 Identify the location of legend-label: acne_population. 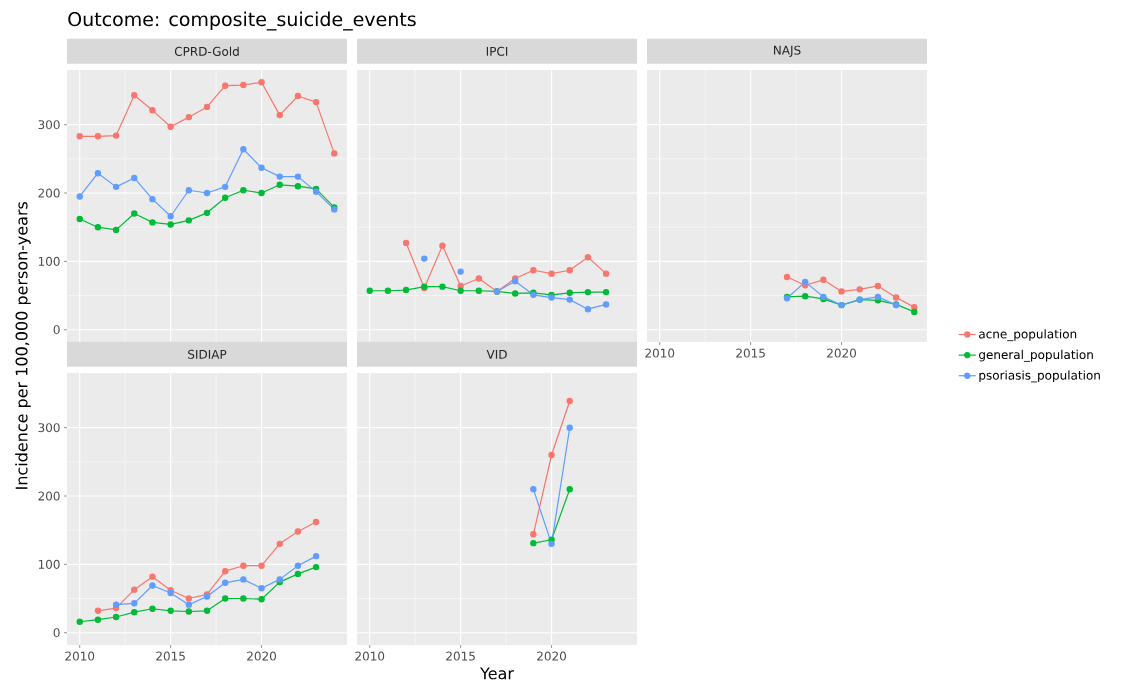
(1028, 335).